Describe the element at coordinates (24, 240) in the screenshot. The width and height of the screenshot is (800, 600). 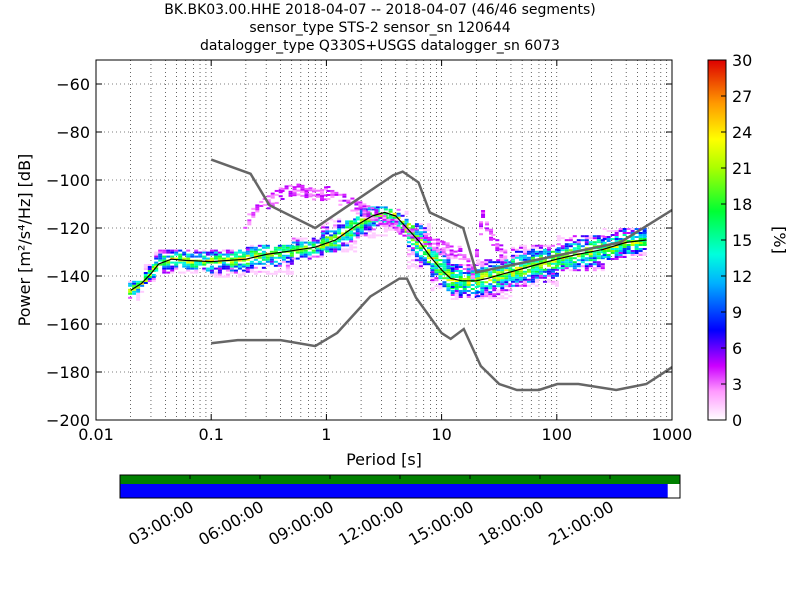
I see `y-axis-label: Power [m²/s⁴/Hz] [dB]` at that location.